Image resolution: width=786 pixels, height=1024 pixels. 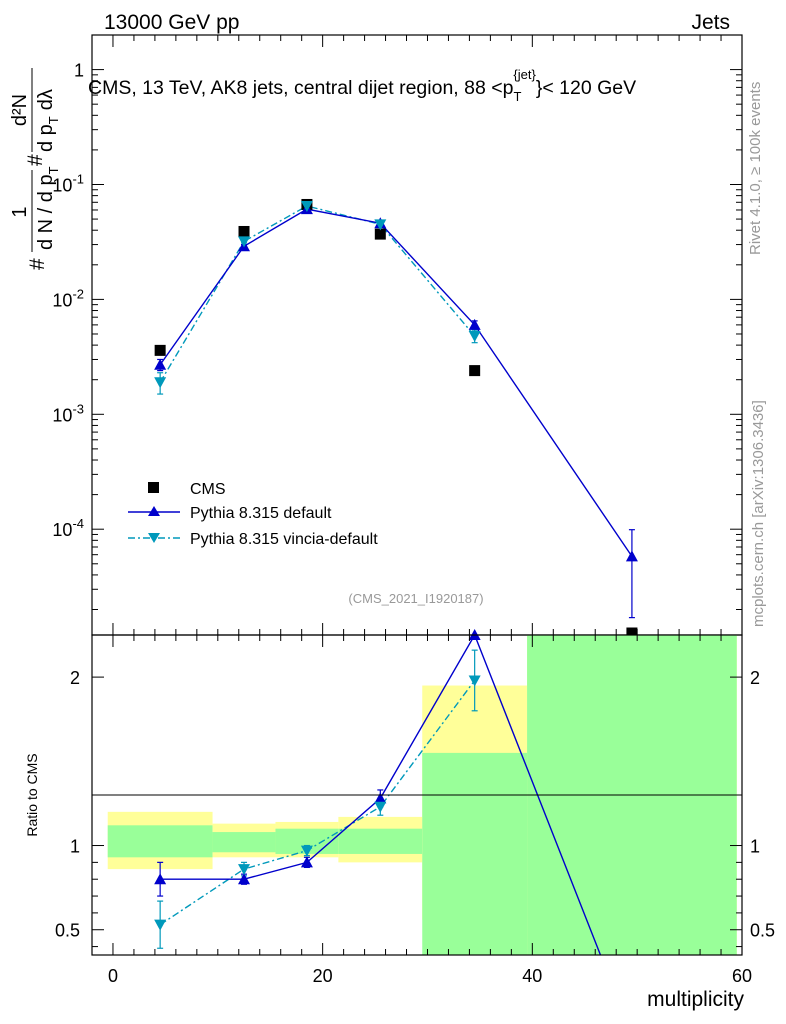 What do you see at coordinates (710, 22) in the screenshot?
I see `header-right: Jets` at bounding box center [710, 22].